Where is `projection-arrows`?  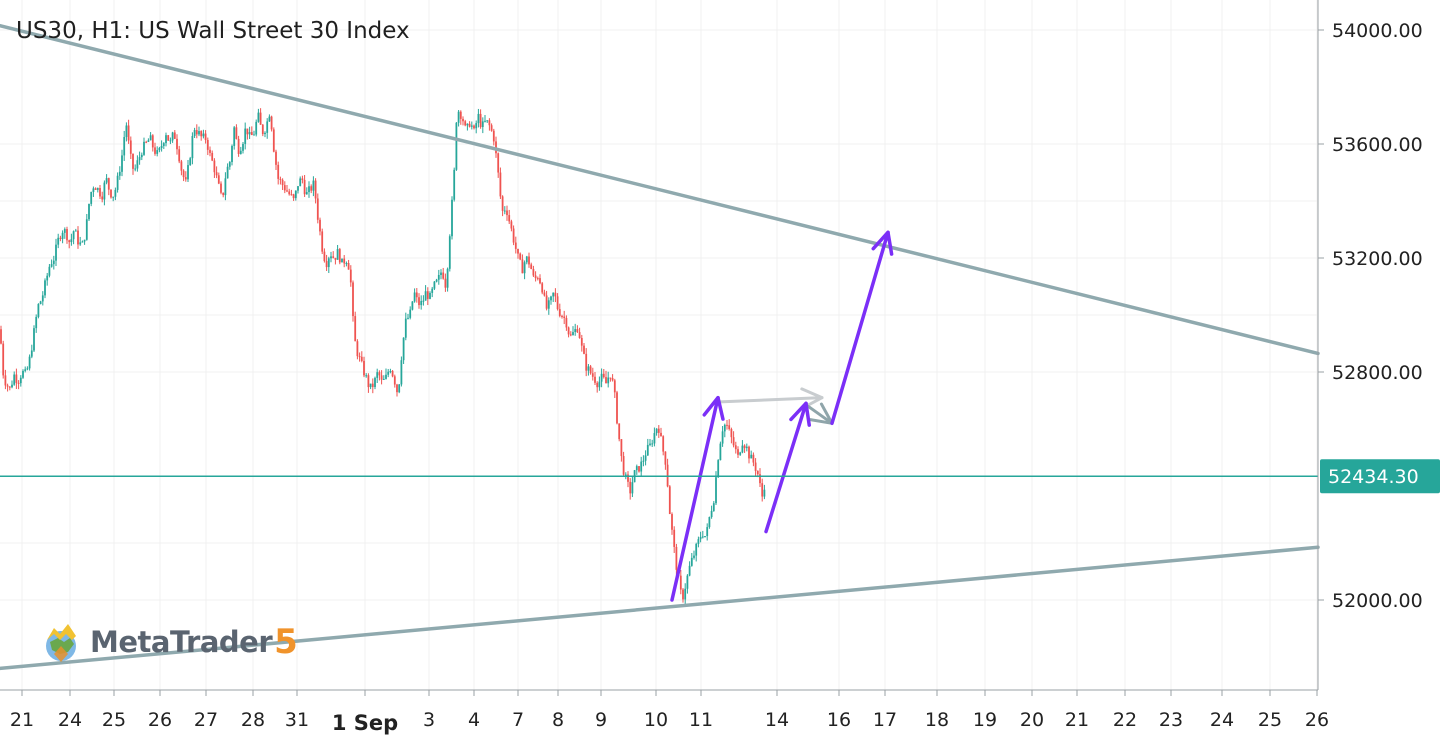
projection-arrows is located at coordinates (782, 416).